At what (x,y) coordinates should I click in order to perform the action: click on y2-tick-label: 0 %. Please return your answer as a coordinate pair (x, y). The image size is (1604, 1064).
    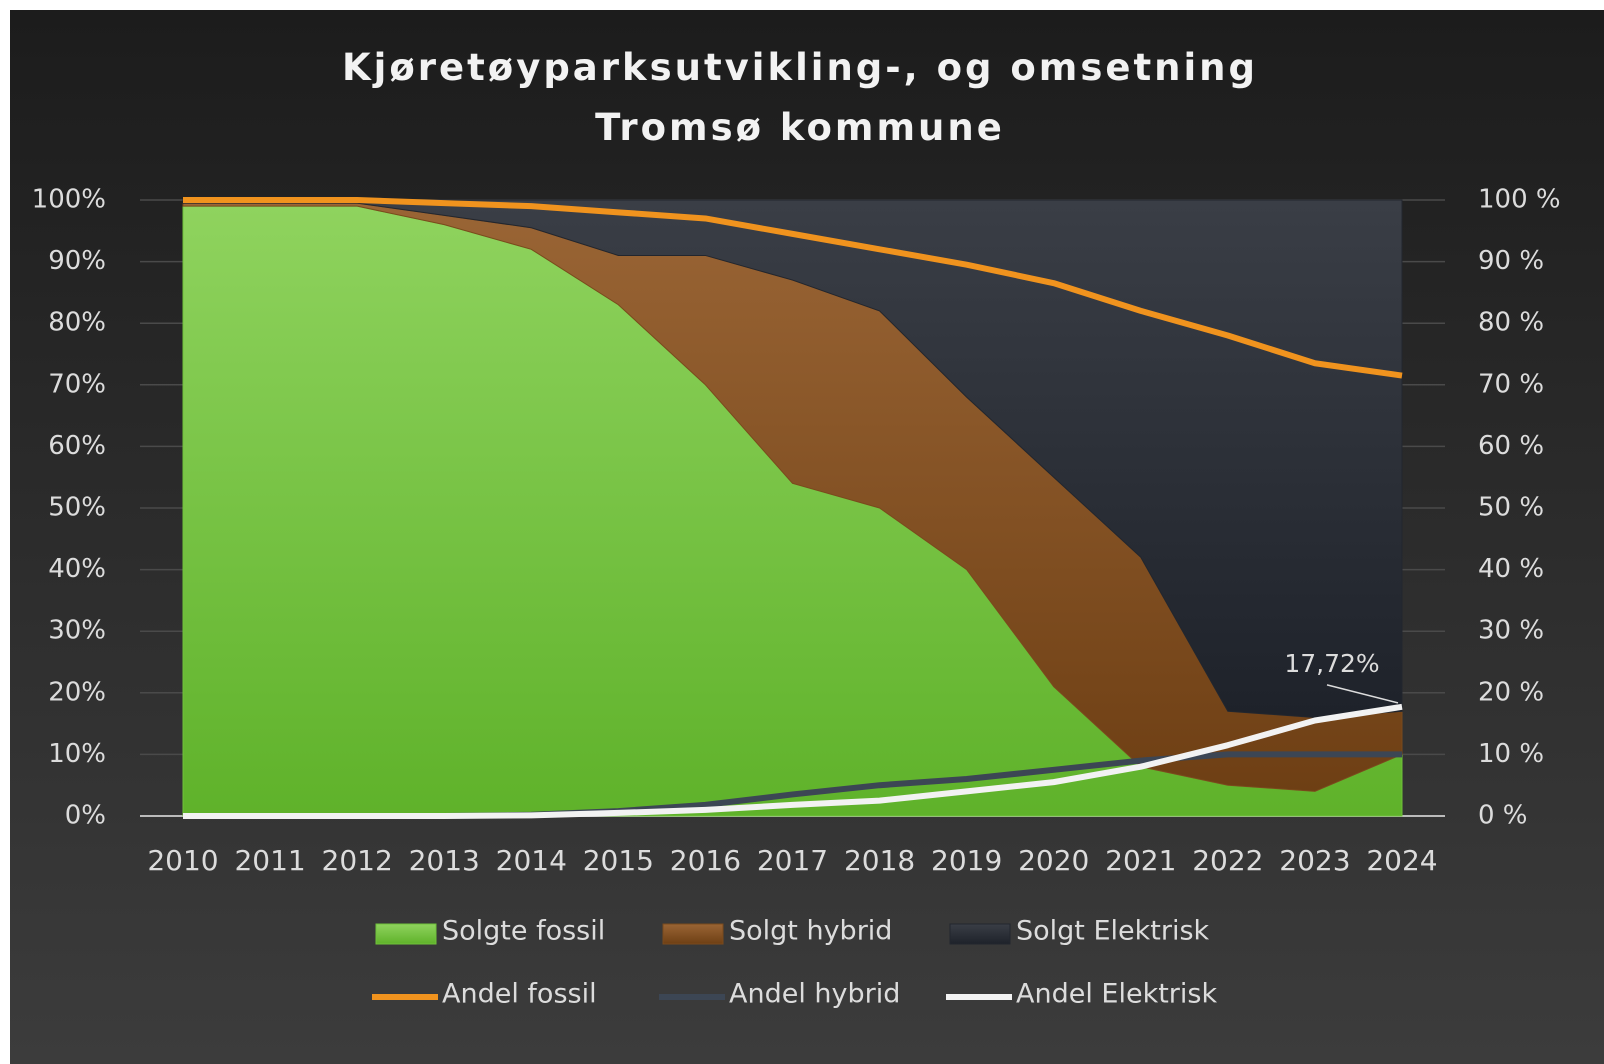
    Looking at the image, I should click on (1503, 816).